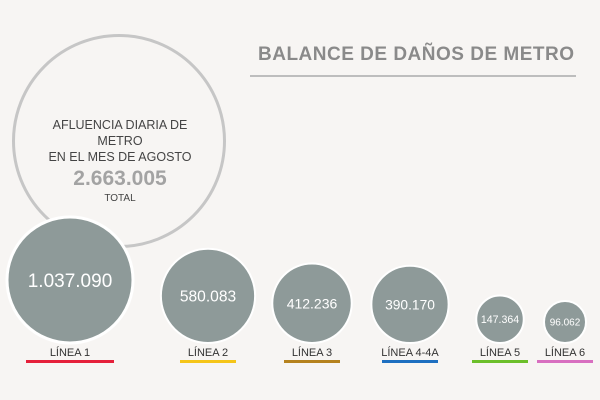 The image size is (600, 400). Describe the element at coordinates (565, 352) in the screenshot. I see `line-label: LÍNEA 6` at that location.